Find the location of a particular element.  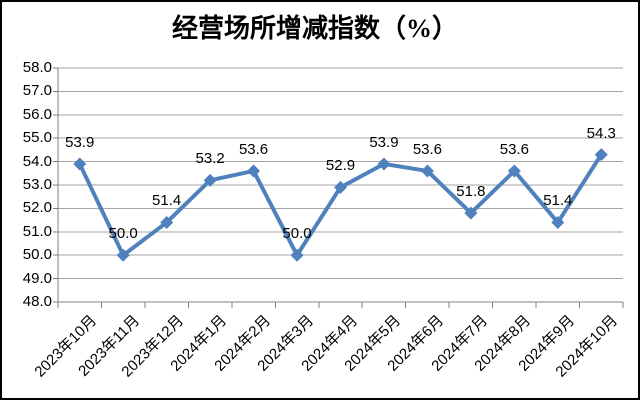

data-label: 53.2 is located at coordinates (210, 159).